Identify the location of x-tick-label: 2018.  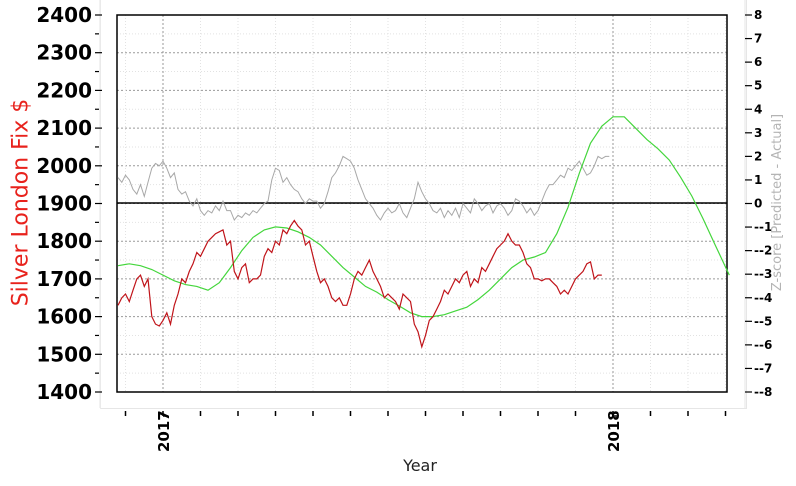
(614, 431).